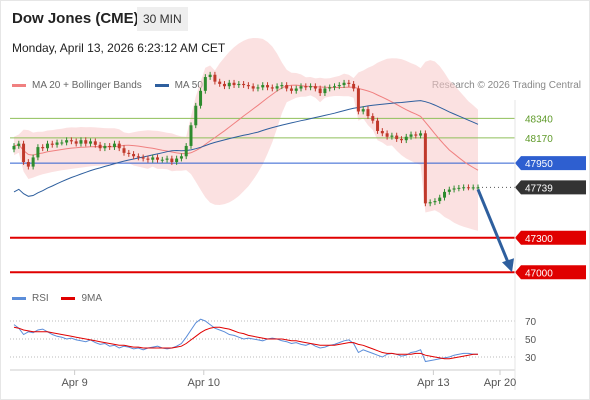 The image size is (590, 400). What do you see at coordinates (87, 85) in the screenshot?
I see `legend-label-bollinger: MA 20 + Bollinger Bands` at bounding box center [87, 85].